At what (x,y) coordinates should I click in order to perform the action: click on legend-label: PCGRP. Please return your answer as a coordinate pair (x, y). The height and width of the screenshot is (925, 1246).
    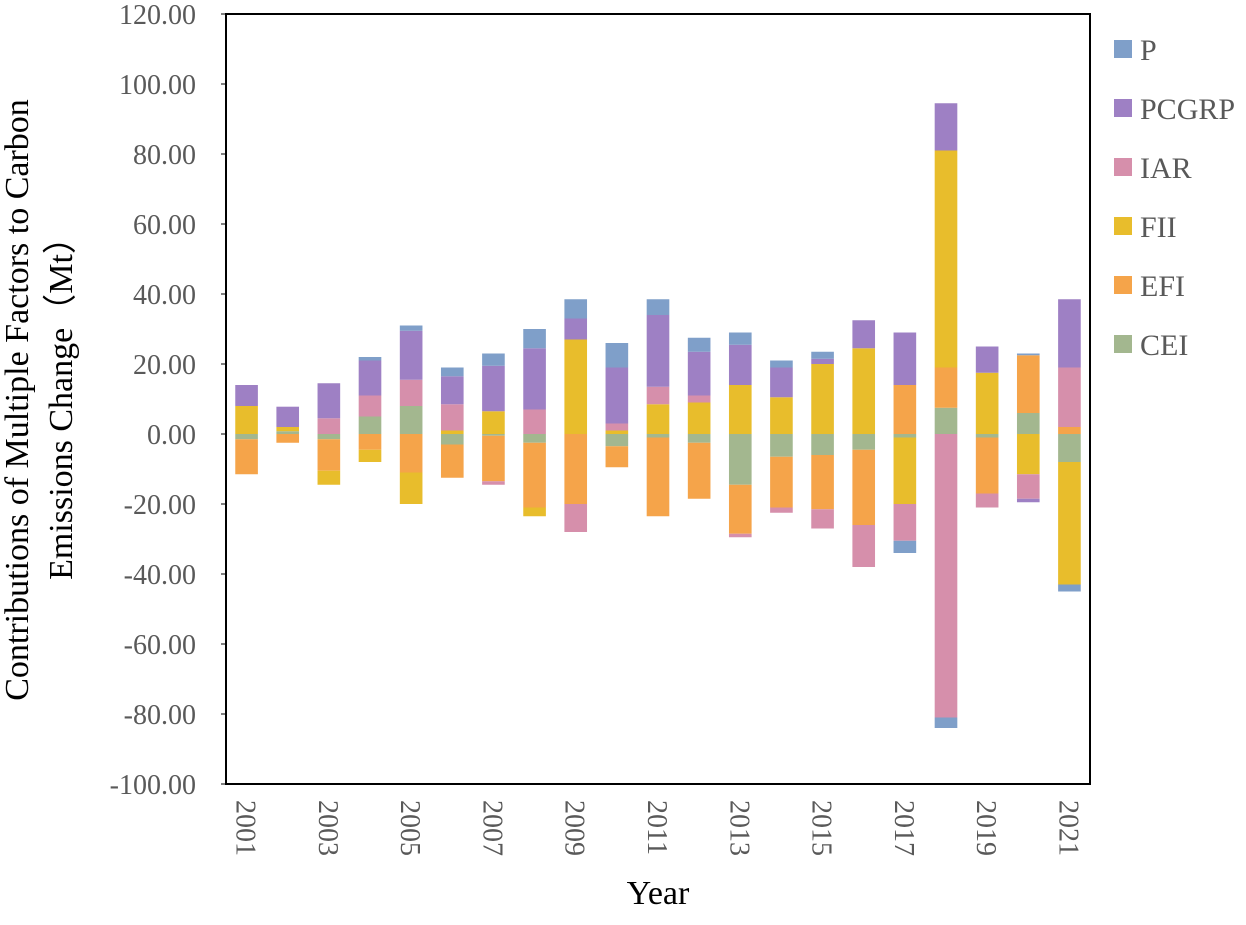
    Looking at the image, I should click on (1187, 109).